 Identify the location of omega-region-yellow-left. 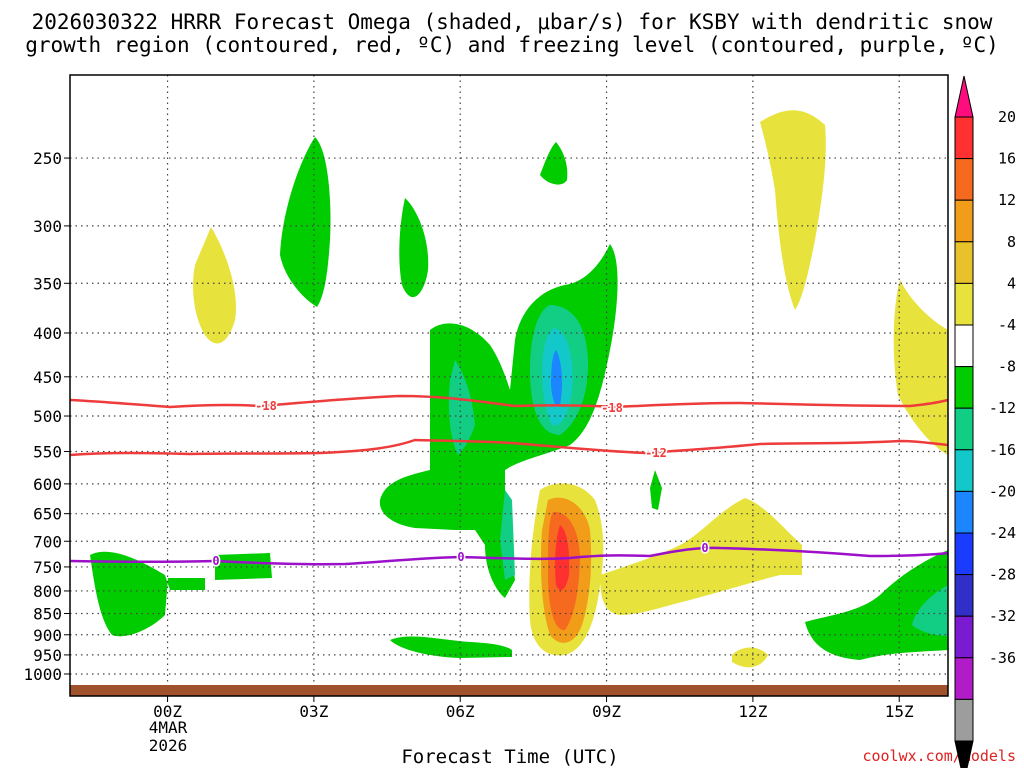
(214, 285).